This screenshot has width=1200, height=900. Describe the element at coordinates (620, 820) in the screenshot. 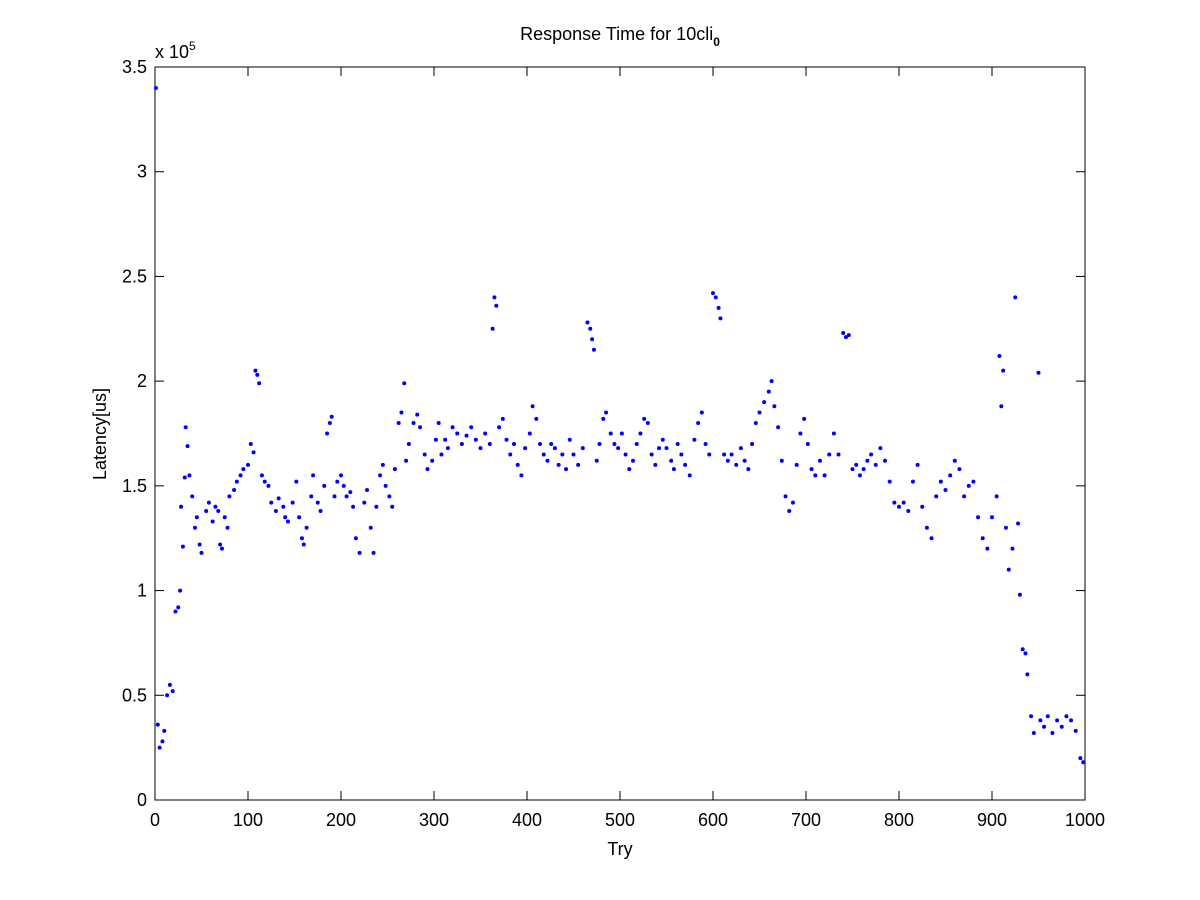

I see `x-tick-label: 500` at that location.